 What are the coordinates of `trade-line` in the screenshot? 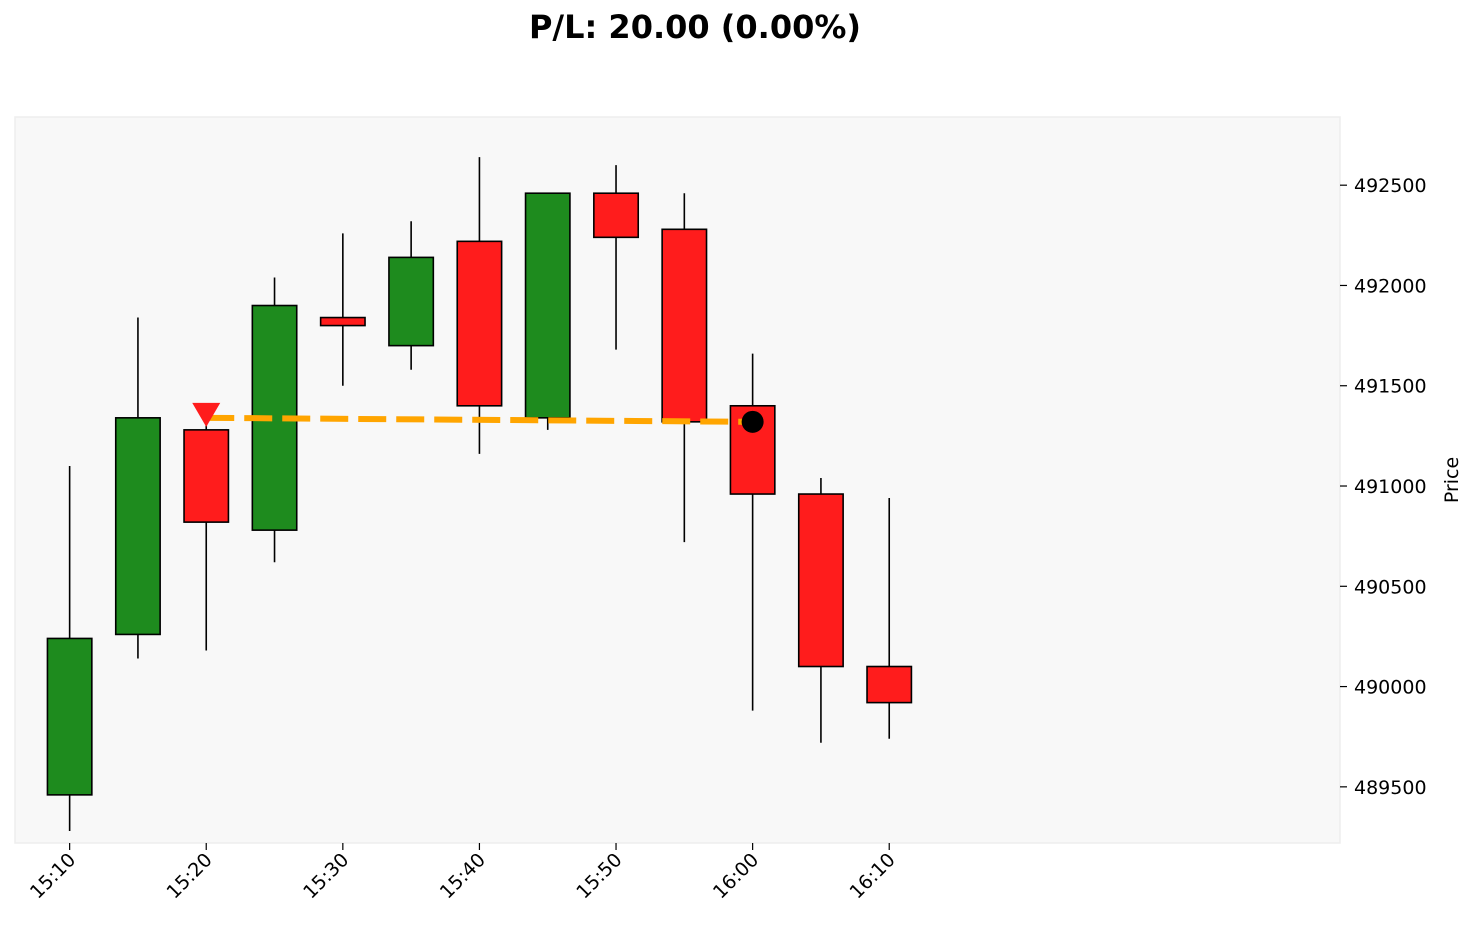 It's located at (479, 419).